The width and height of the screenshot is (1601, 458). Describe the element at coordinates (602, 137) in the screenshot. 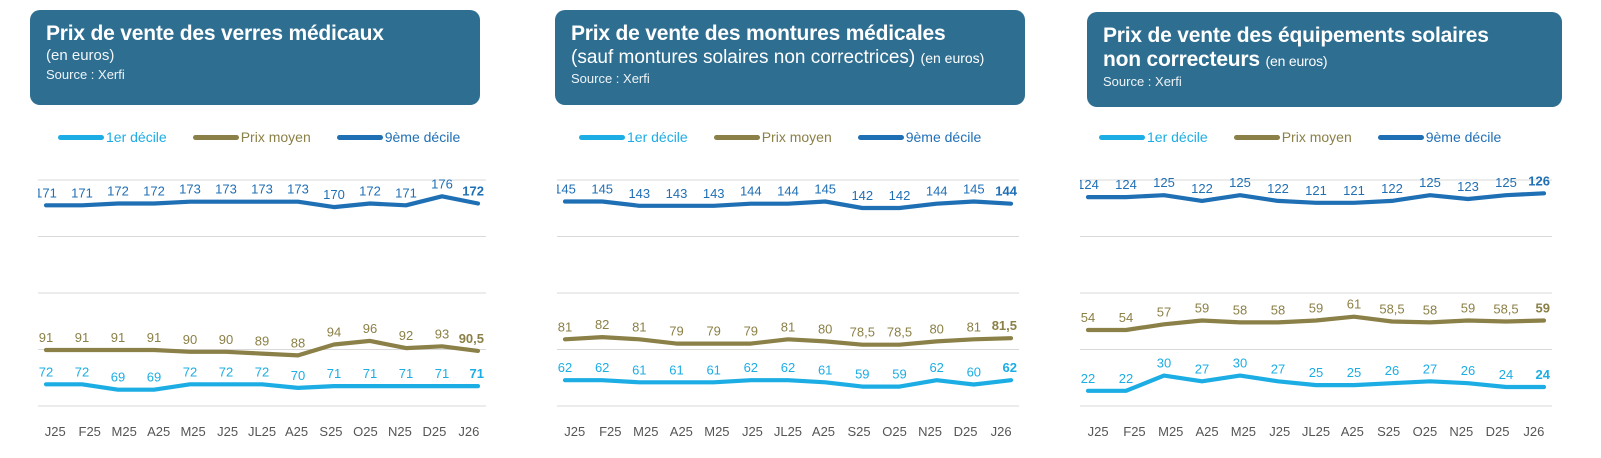

I see `legend-swatch-first-decile` at that location.